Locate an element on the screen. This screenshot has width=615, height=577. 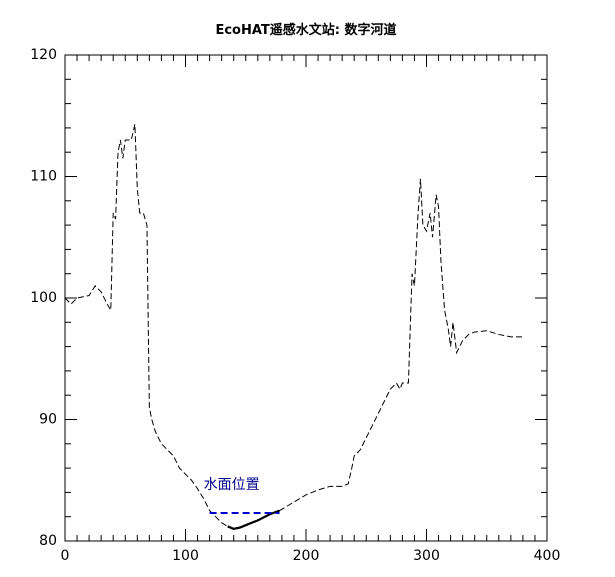
x-tick-label: 400 is located at coordinates (547, 556).